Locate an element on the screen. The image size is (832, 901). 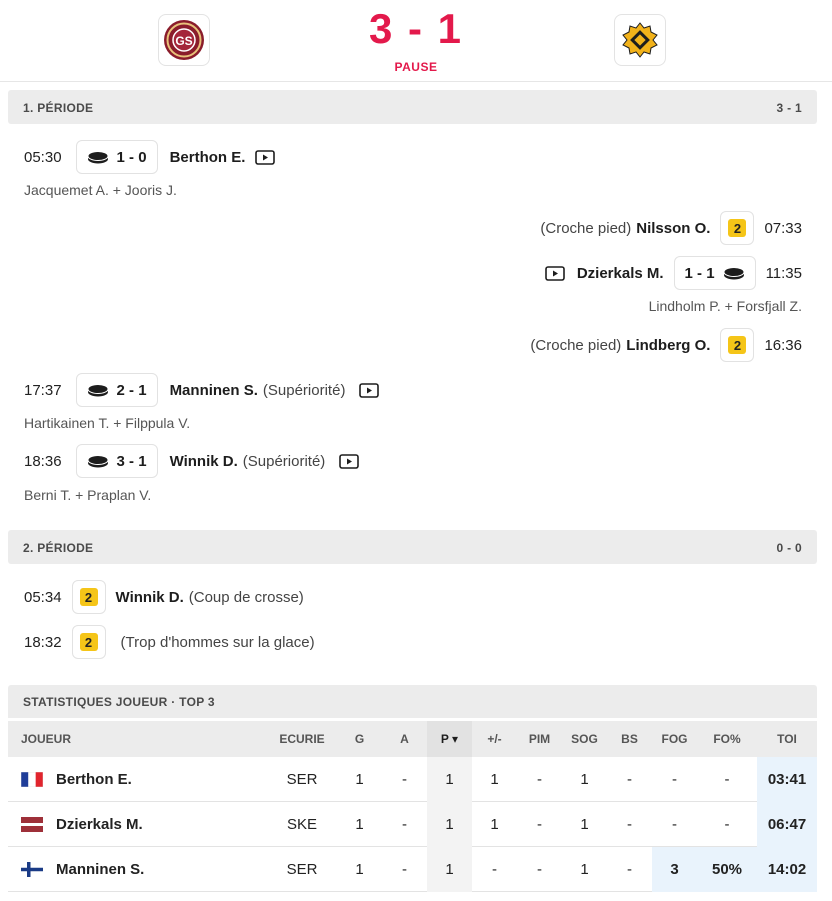
period-score: 3 - 1 is located at coordinates (789, 108).